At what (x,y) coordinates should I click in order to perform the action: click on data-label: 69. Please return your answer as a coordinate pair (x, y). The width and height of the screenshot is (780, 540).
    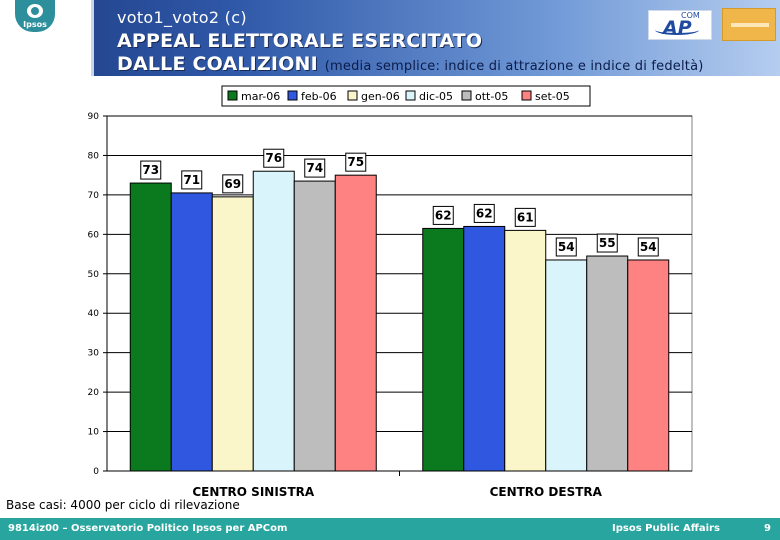
    Looking at the image, I should click on (232, 184).